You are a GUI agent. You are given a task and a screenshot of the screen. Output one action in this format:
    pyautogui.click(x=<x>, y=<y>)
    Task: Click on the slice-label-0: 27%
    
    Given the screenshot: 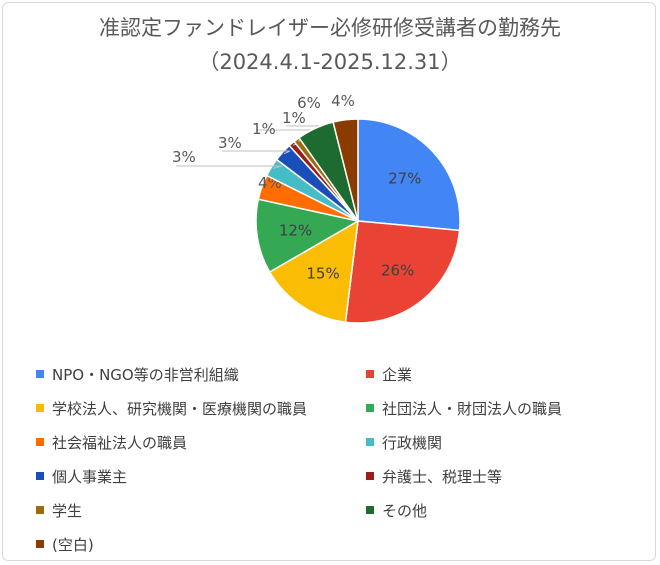 What is the action you would take?
    pyautogui.click(x=404, y=178)
    